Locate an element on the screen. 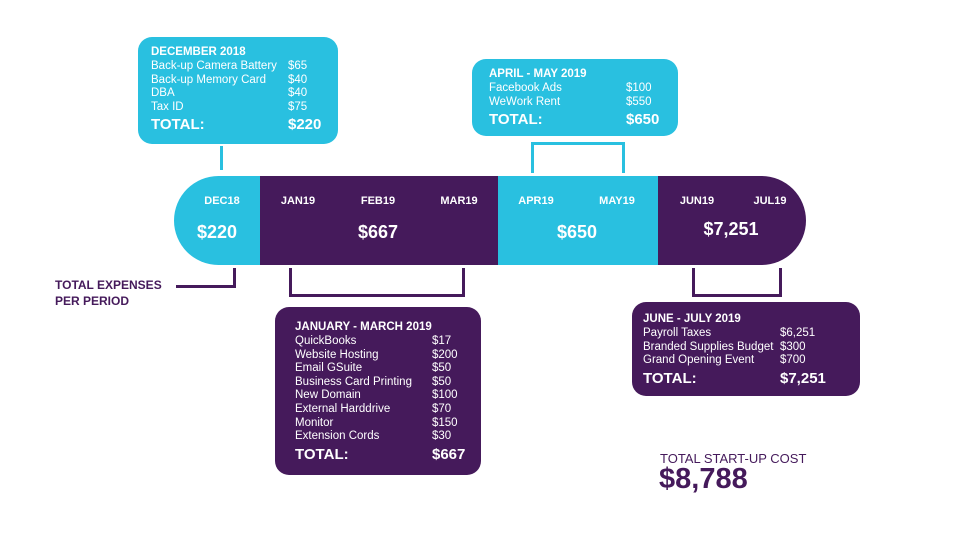  aprmay-item-value: $100 is located at coordinates (639, 88).